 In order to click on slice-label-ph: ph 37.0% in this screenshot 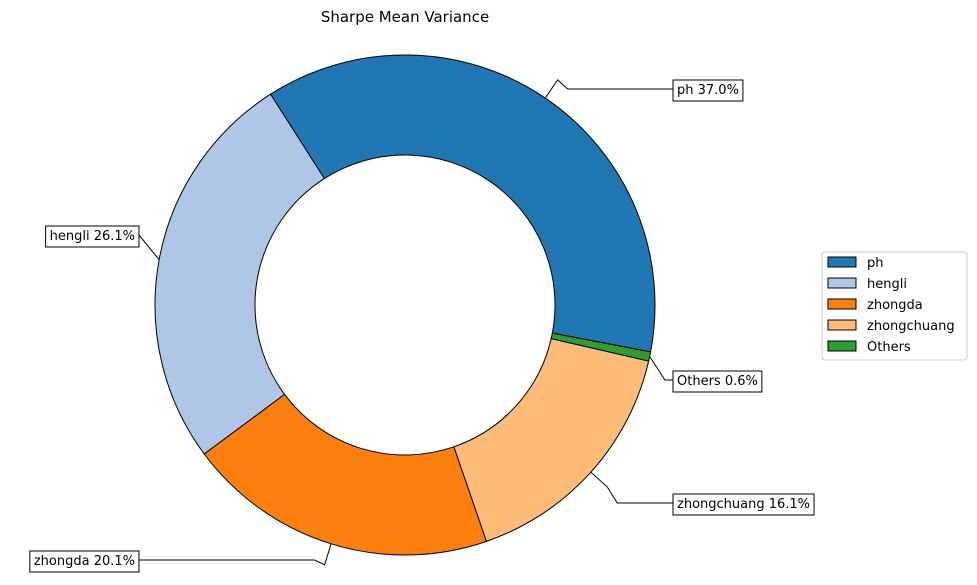, I will do `click(708, 90)`.